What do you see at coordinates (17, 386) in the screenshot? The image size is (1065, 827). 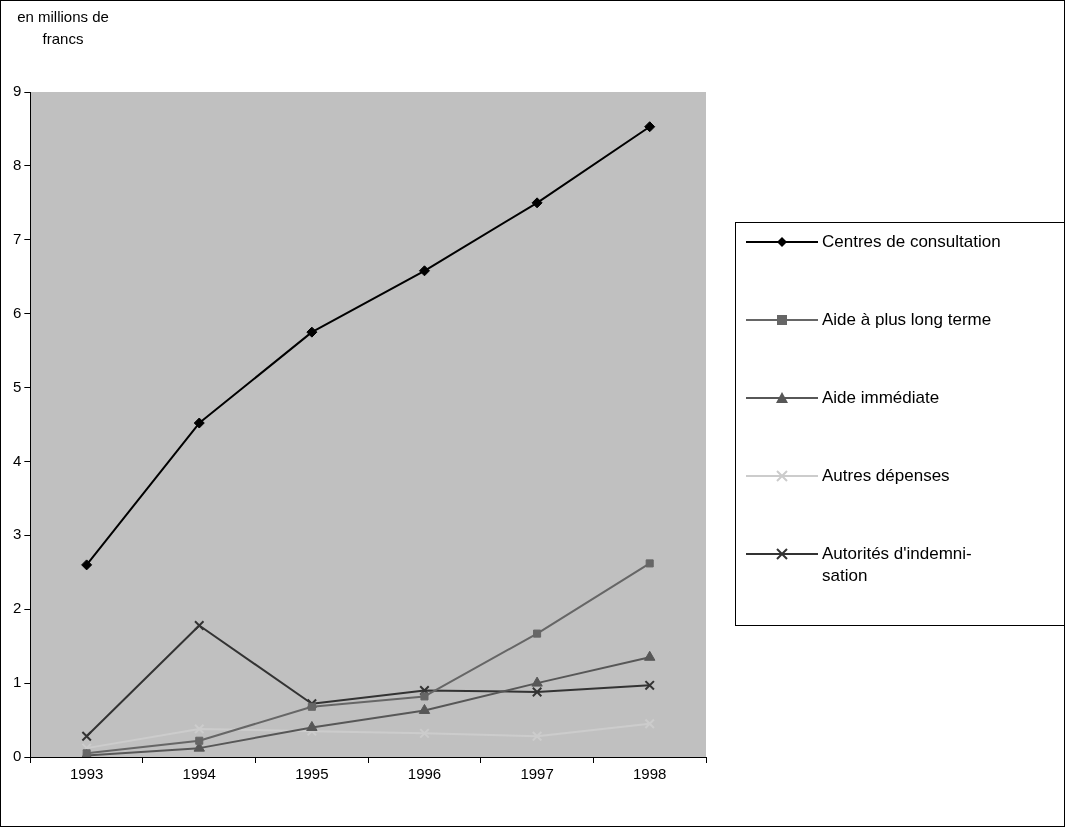 I see `y-tick-label: 5` at bounding box center [17, 386].